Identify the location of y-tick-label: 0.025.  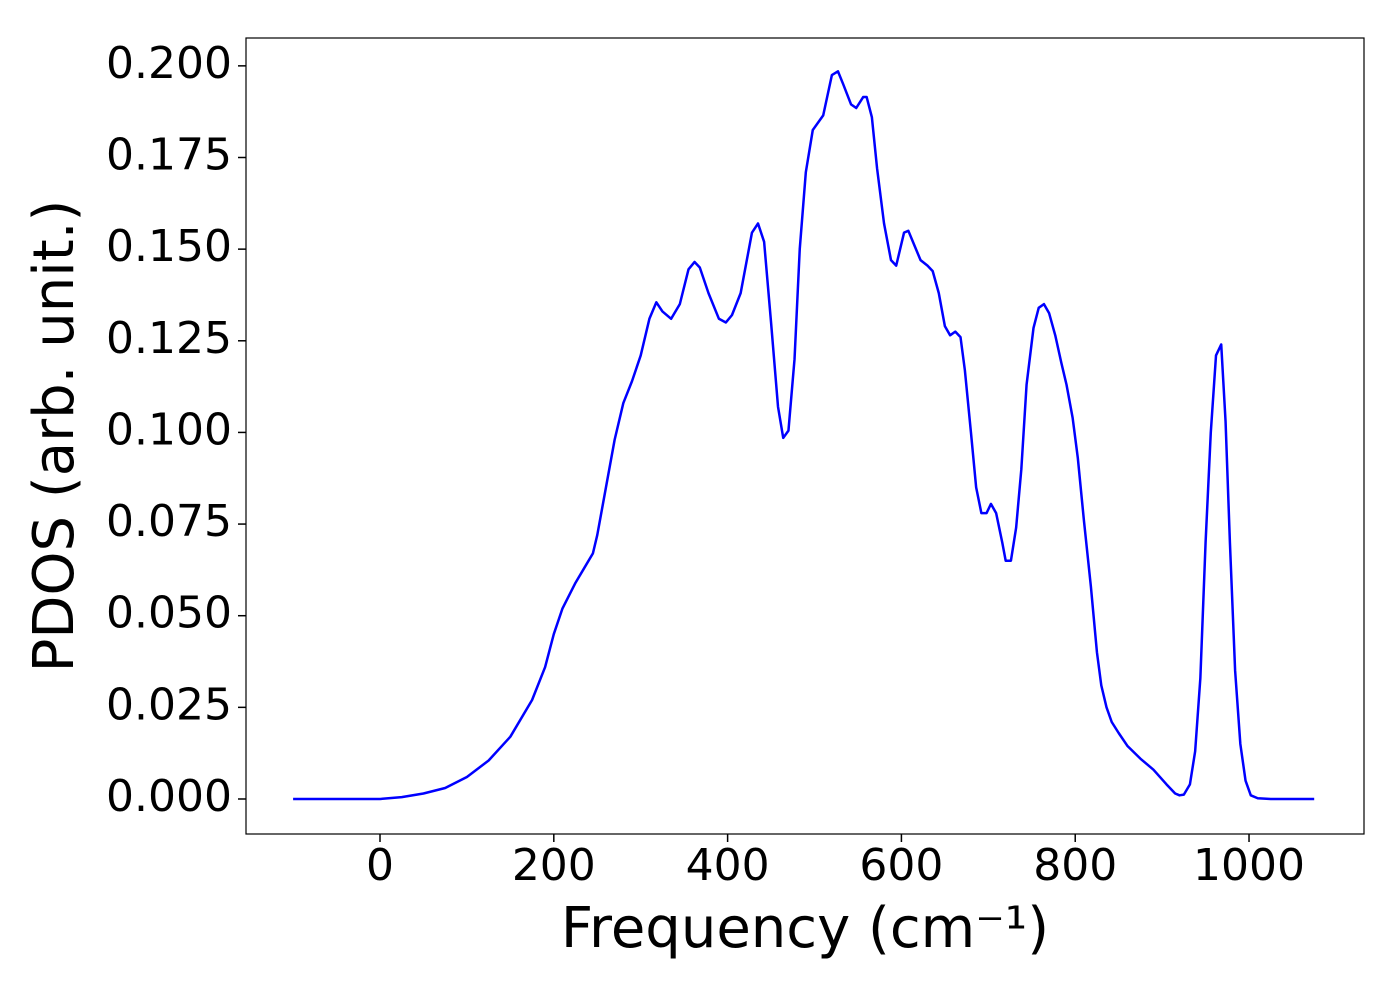
(169, 704).